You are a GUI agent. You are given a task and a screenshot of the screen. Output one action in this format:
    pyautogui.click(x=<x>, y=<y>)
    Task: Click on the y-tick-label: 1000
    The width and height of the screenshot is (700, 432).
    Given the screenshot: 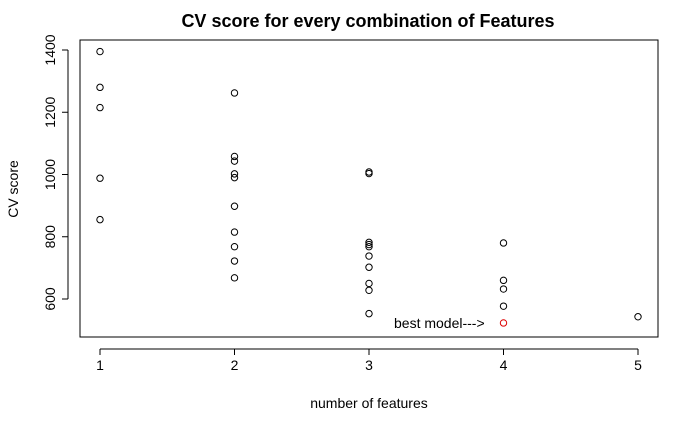 What is the action you would take?
    pyautogui.click(x=50, y=174)
    